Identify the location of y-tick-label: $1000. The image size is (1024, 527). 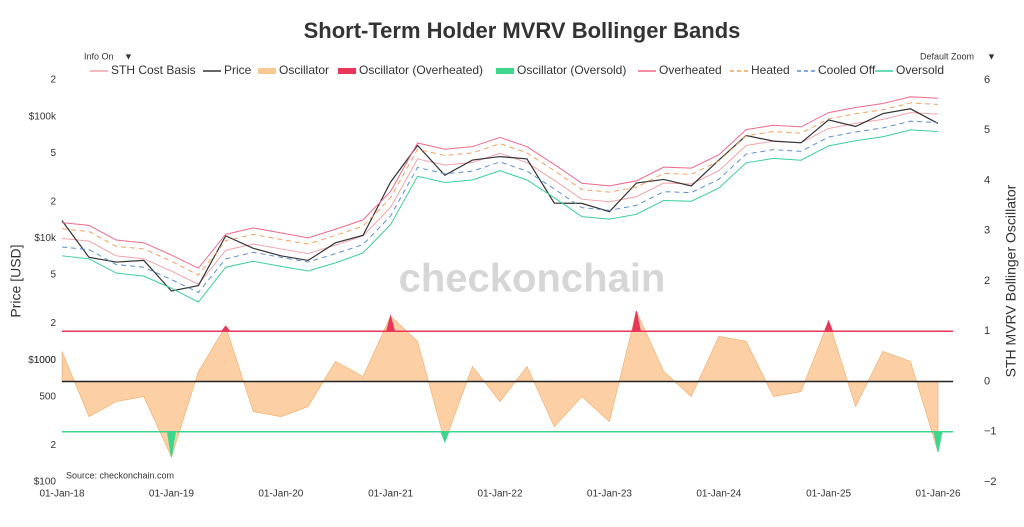
(42, 360).